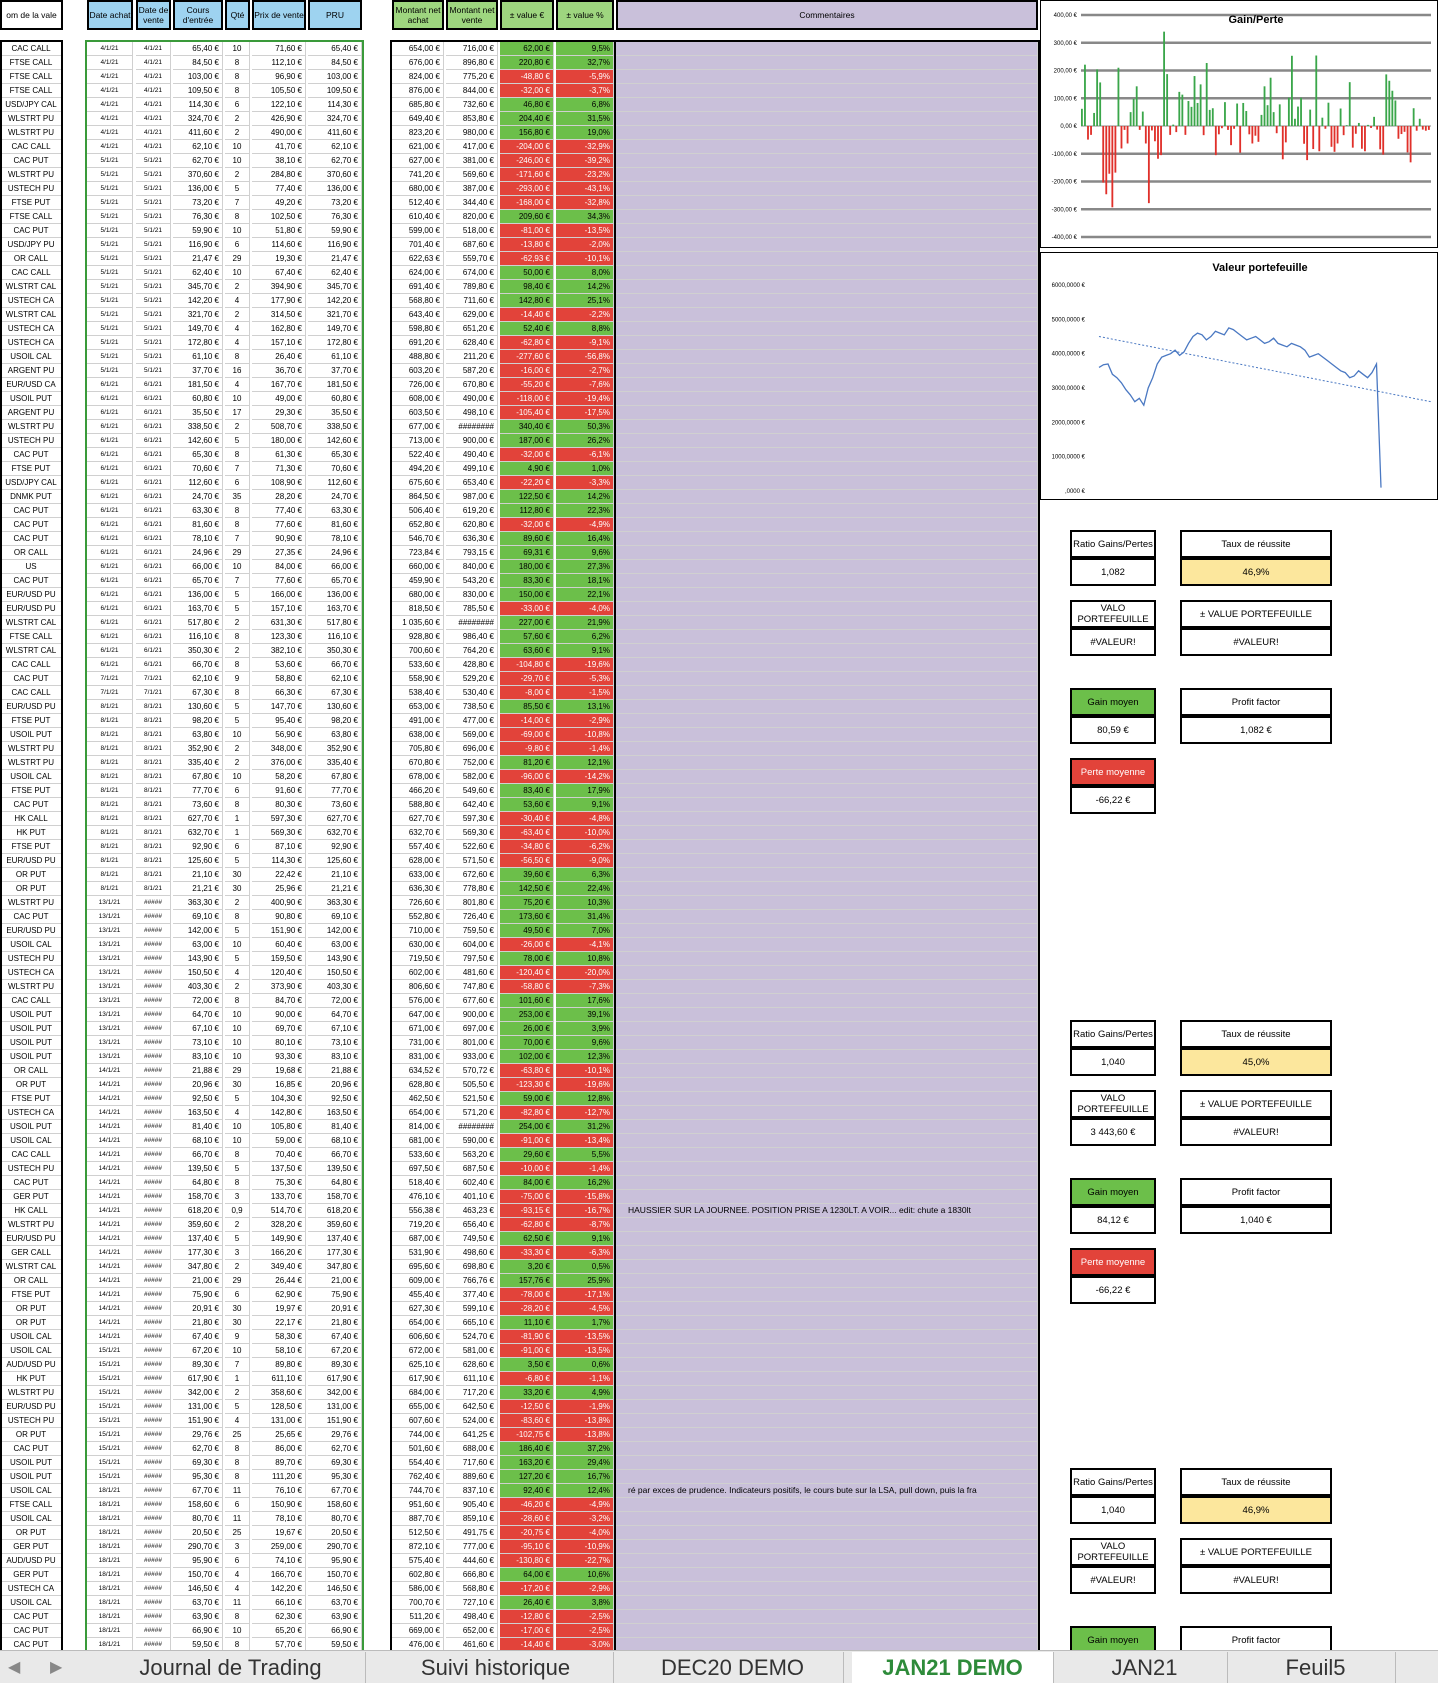 Image resolution: width=1438 pixels, height=1683 pixels. I want to click on cell-montant-achat: 1 035,60 €, so click(418, 623).